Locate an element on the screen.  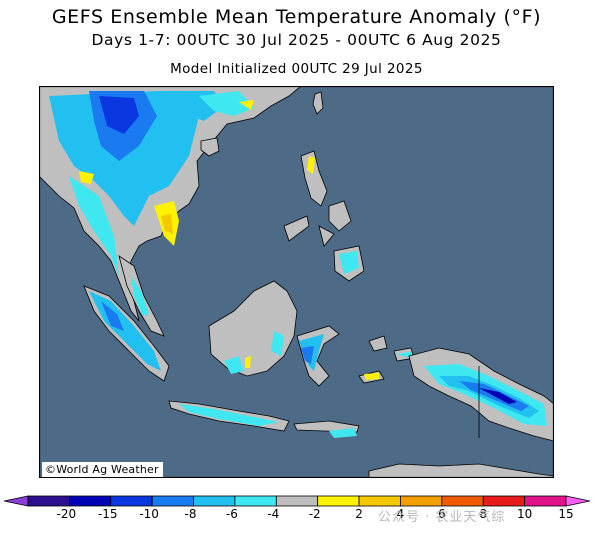
sulawesi is located at coordinates (318, 356).